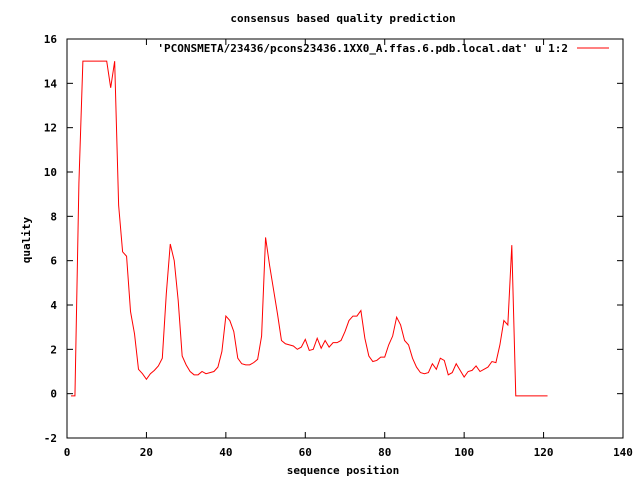  I want to click on x-tick-label: 60, so click(305, 452).